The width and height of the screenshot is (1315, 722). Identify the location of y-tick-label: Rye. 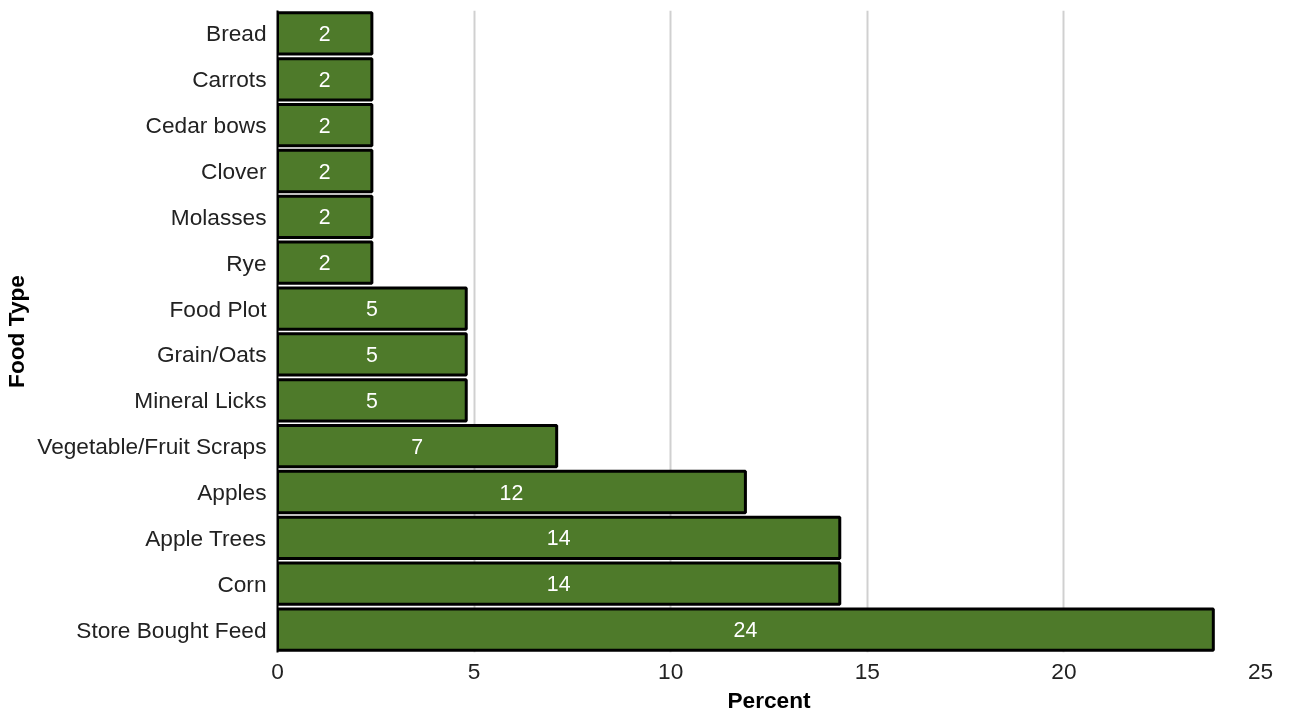
(246, 262).